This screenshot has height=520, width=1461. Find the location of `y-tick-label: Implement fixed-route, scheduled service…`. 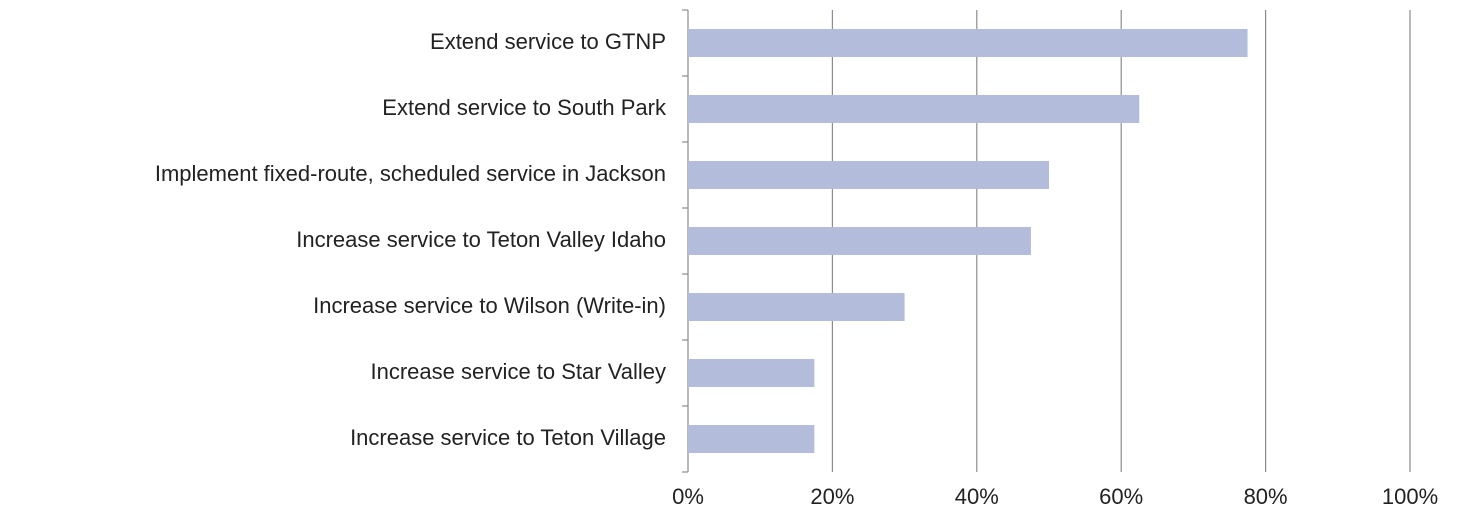

y-tick-label: Implement fixed-route, scheduled service… is located at coordinates (410, 173).